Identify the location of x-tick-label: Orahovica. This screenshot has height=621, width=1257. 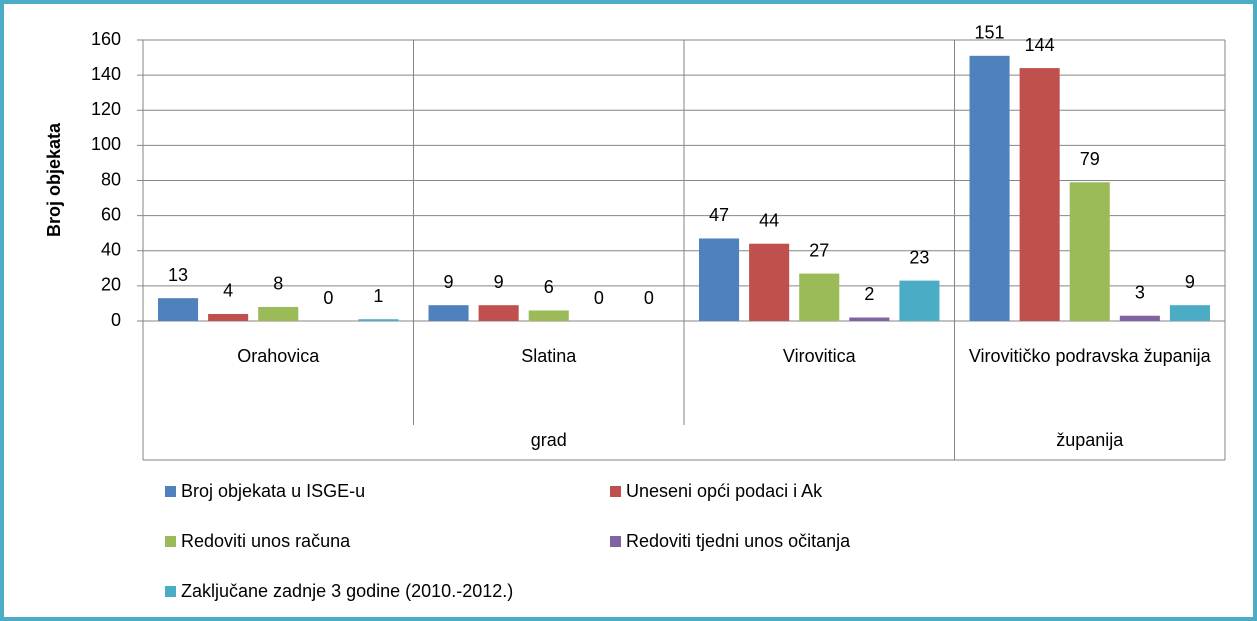
(278, 356).